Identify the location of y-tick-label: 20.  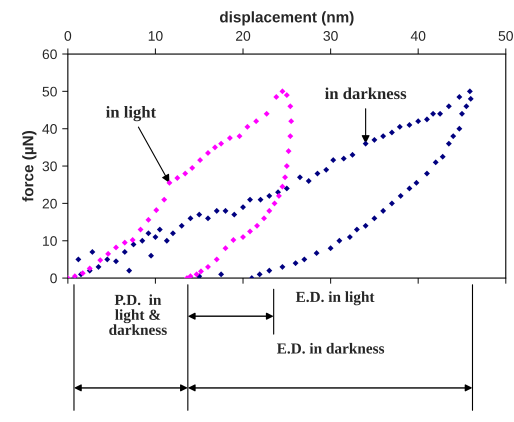
(49, 203).